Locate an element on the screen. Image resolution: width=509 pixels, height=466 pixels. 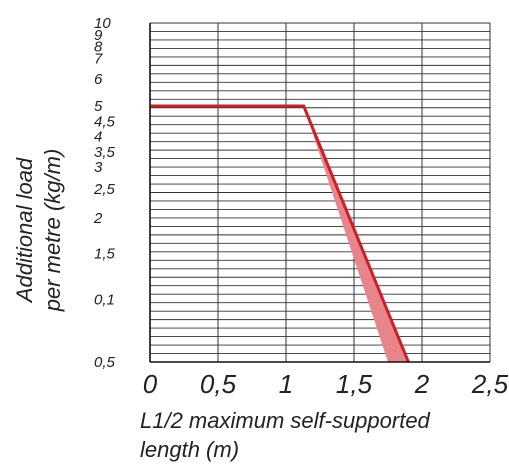
y-axis-title: Additional load per metre (kg/m) is located at coordinates (38, 231).